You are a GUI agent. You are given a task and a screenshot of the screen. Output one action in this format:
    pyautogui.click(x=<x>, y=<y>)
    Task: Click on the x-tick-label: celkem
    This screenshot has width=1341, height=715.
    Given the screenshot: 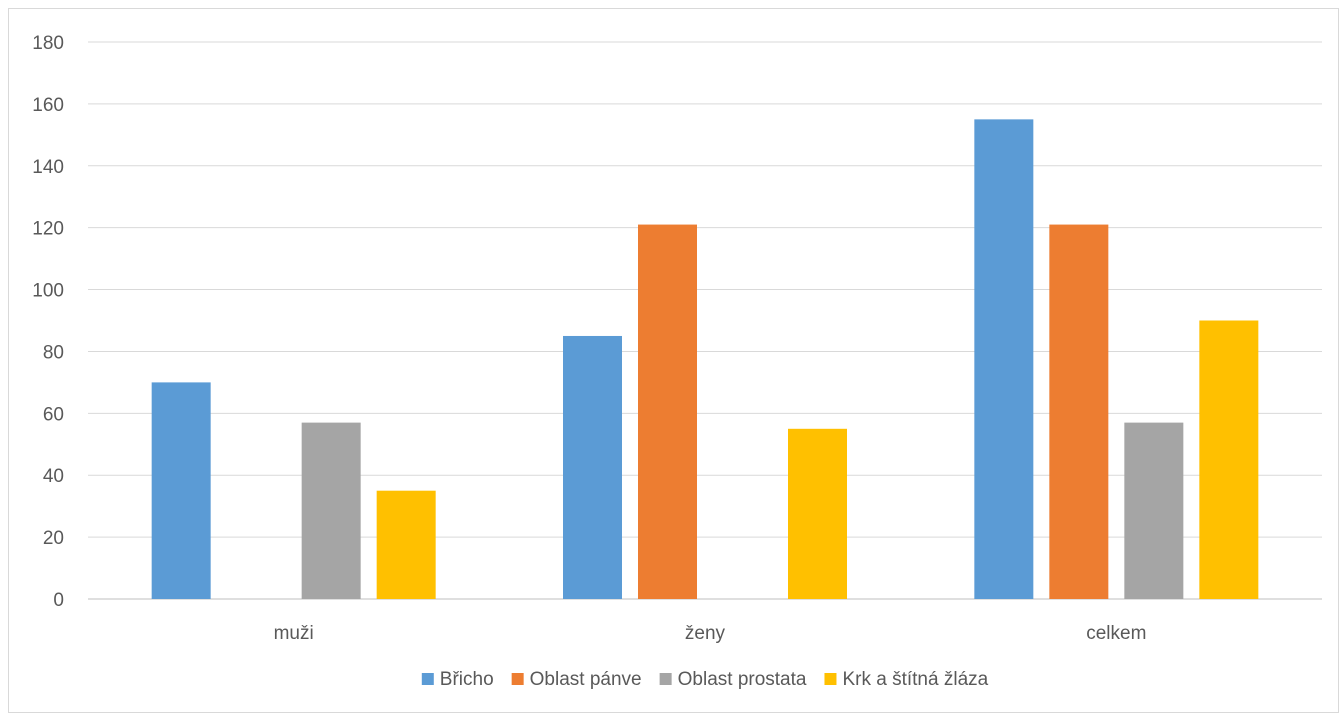 What is the action you would take?
    pyautogui.click(x=1116, y=633)
    